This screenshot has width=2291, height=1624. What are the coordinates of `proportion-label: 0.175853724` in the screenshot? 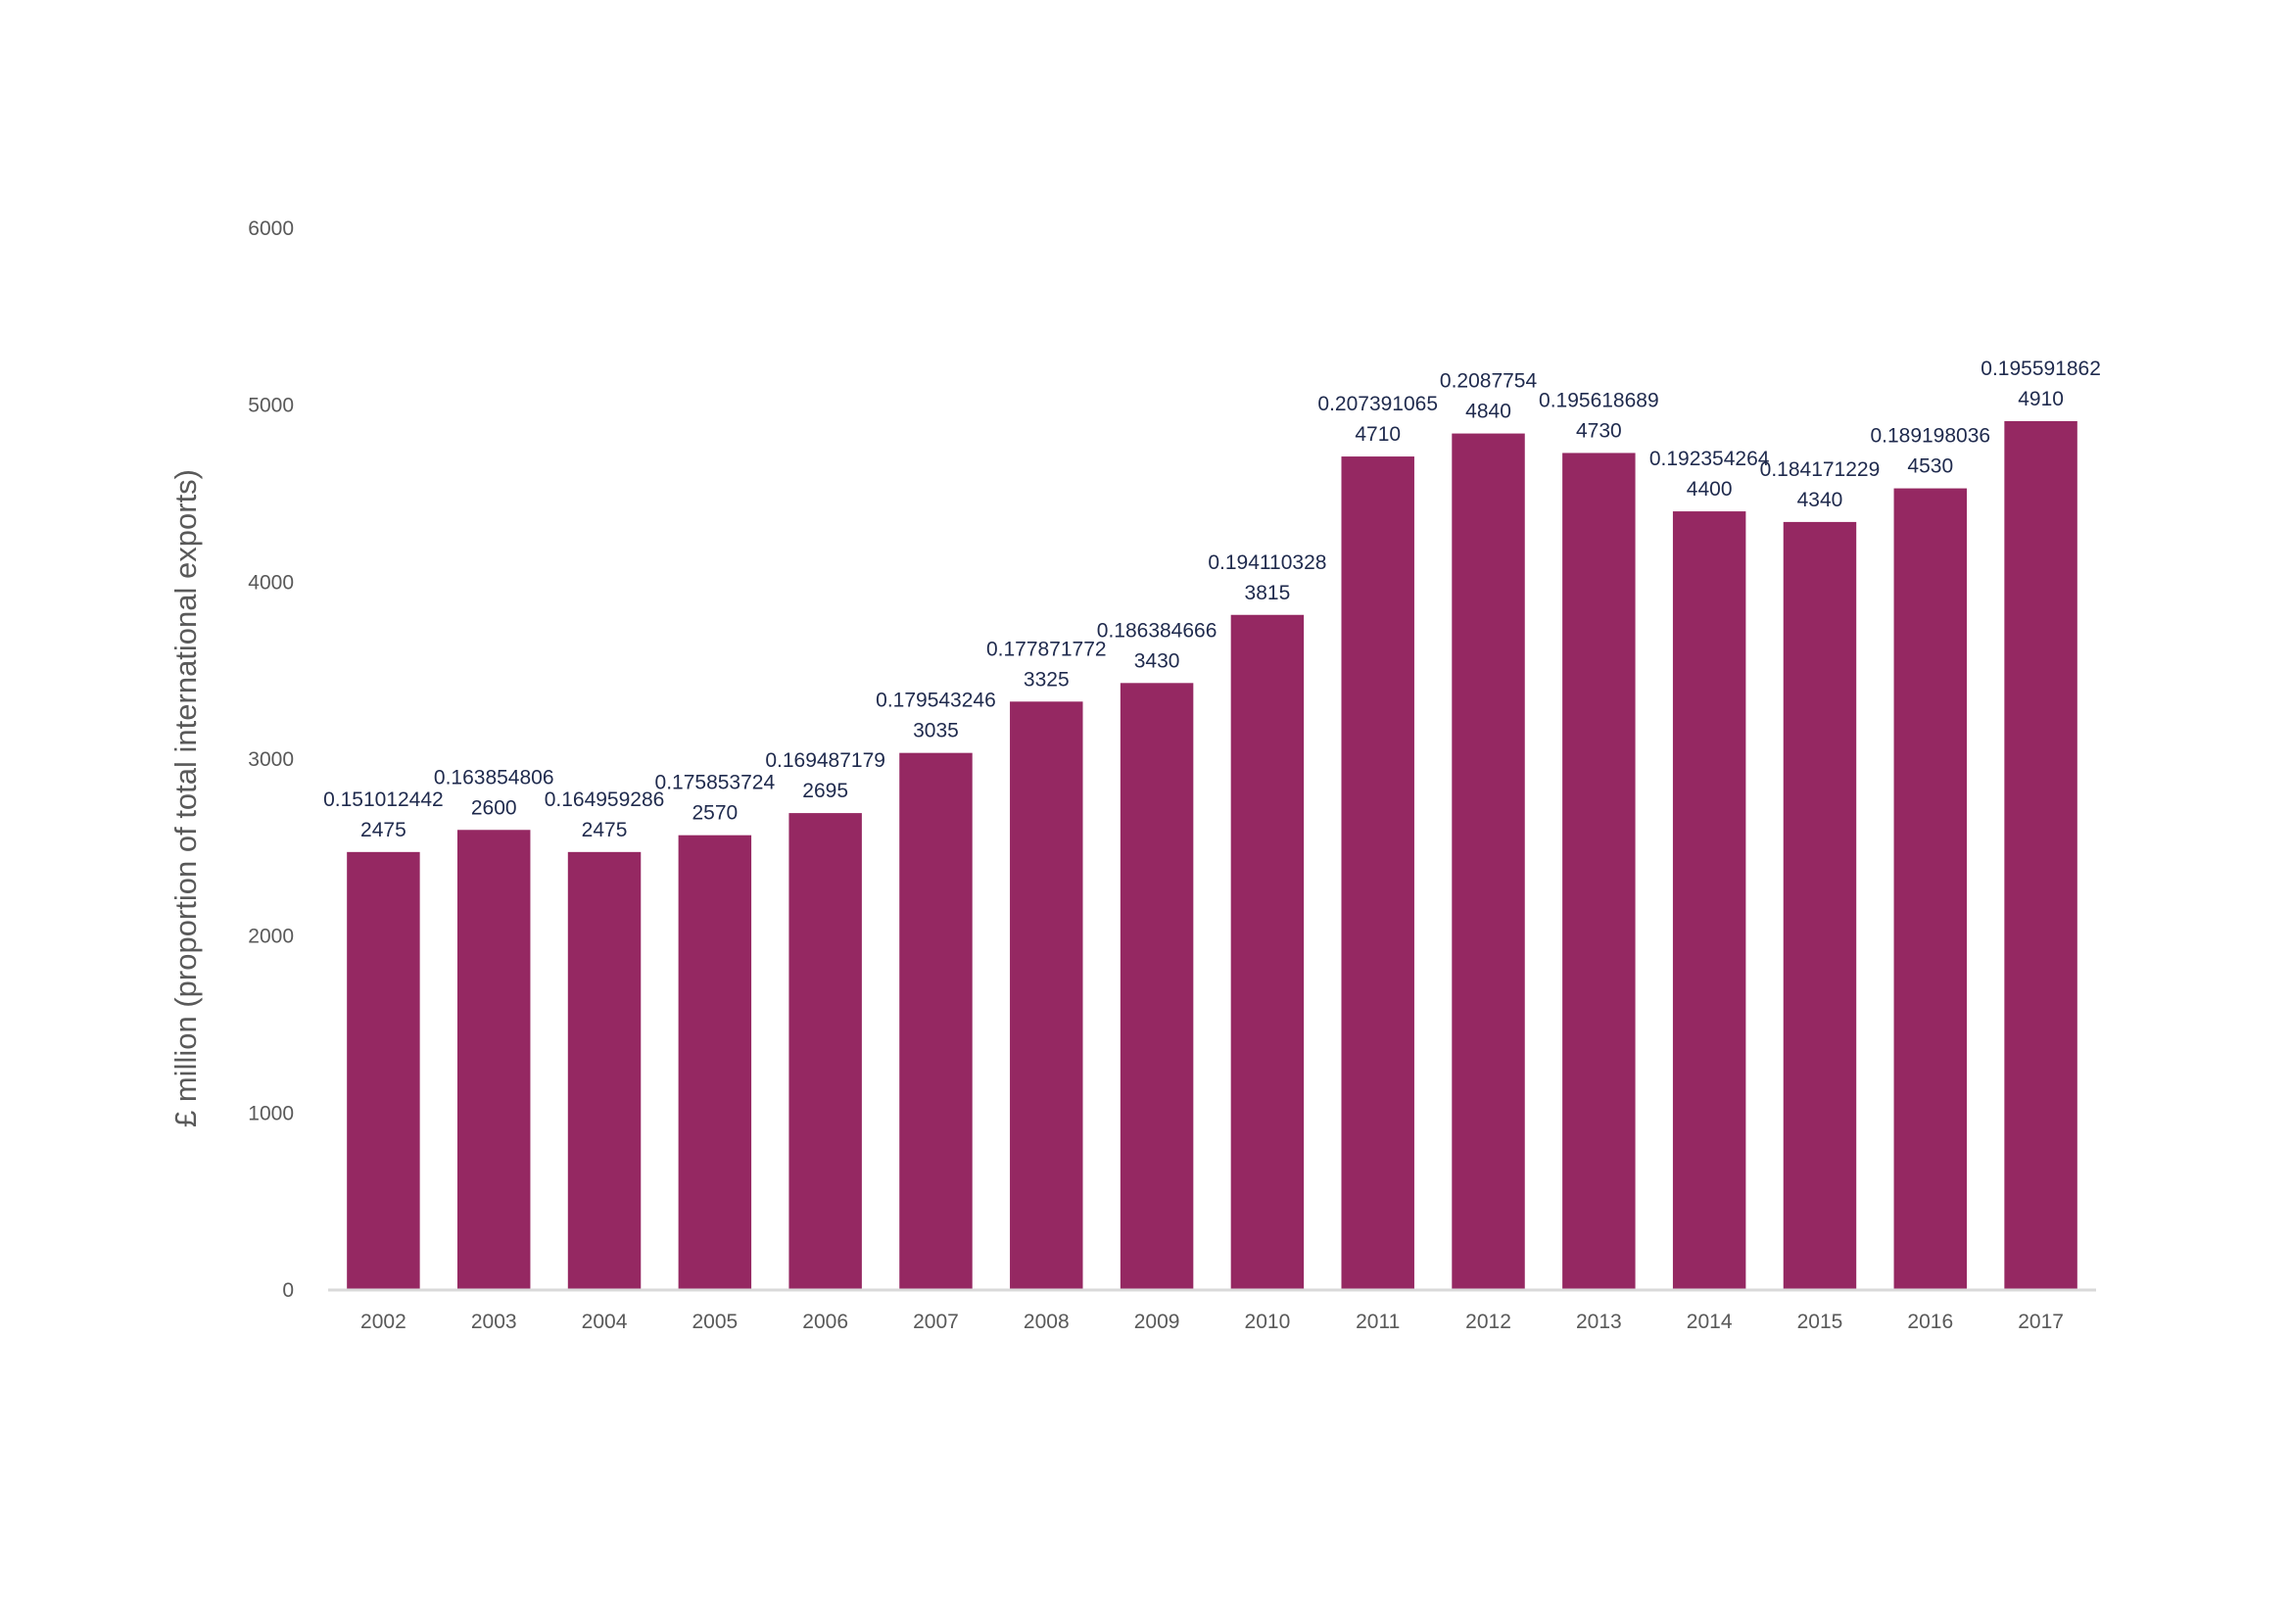 It's located at (715, 783).